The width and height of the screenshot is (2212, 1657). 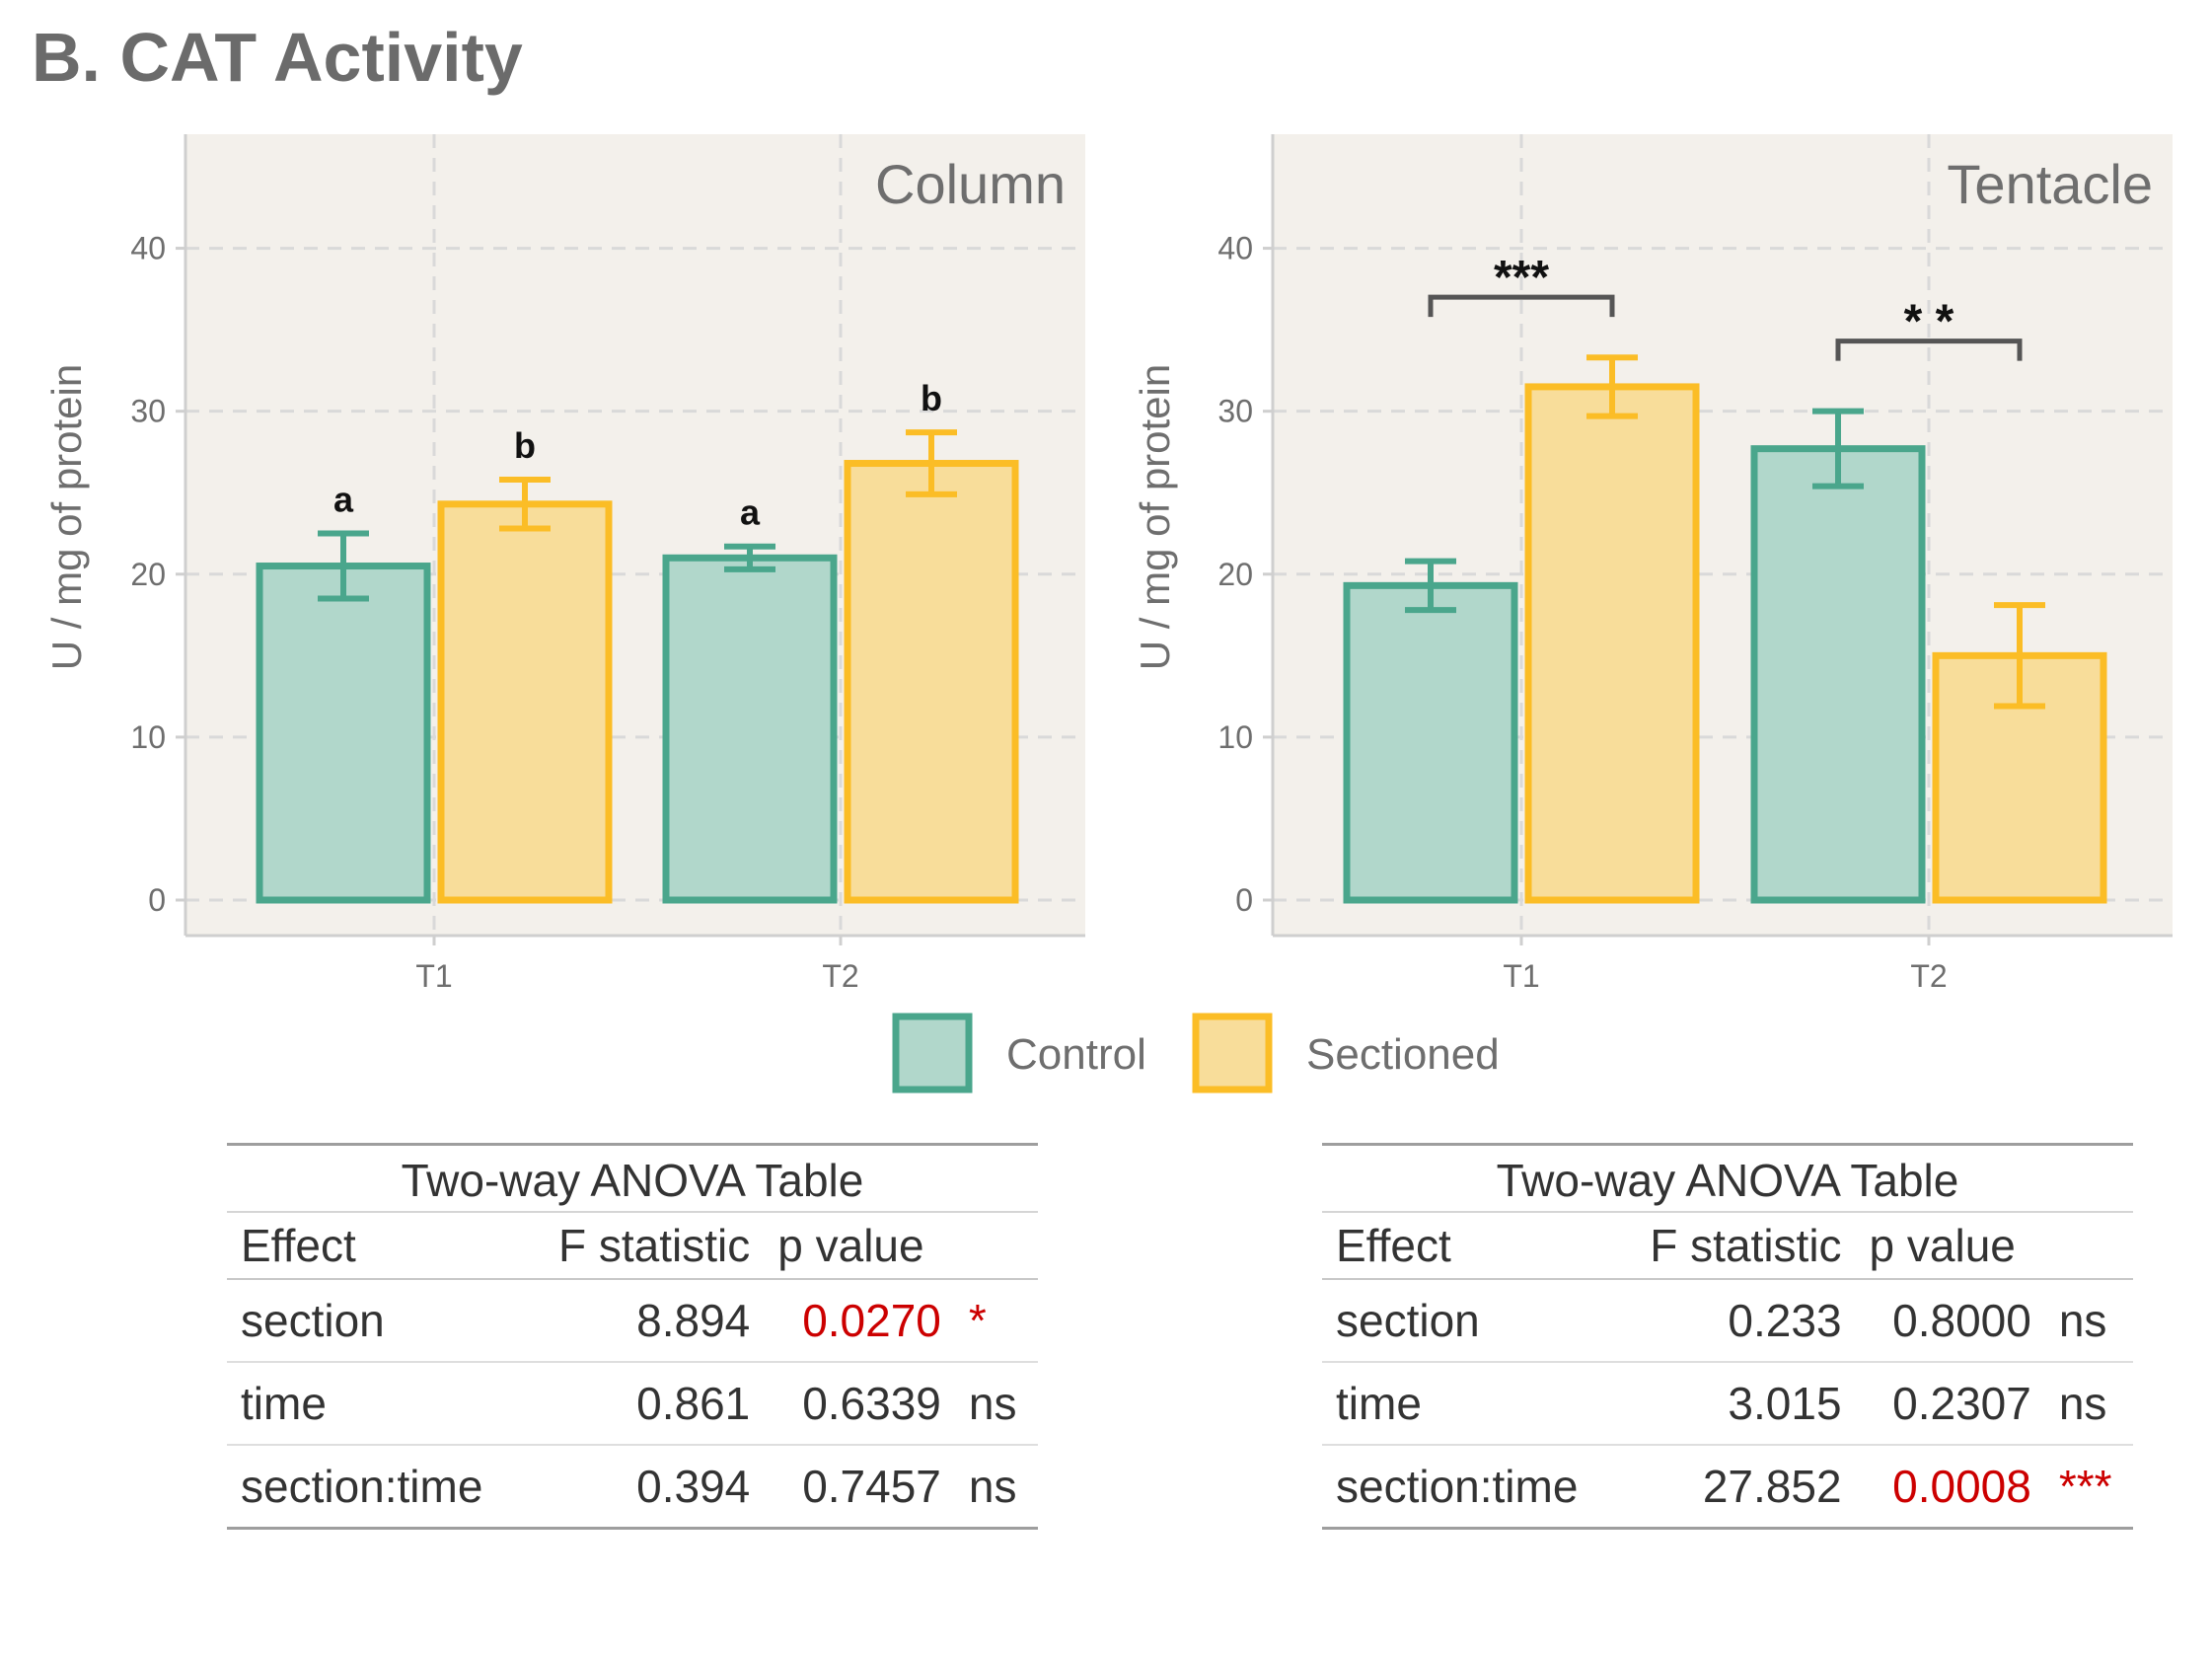 What do you see at coordinates (2088, 1487) in the screenshot?
I see `sig-cell: ***` at bounding box center [2088, 1487].